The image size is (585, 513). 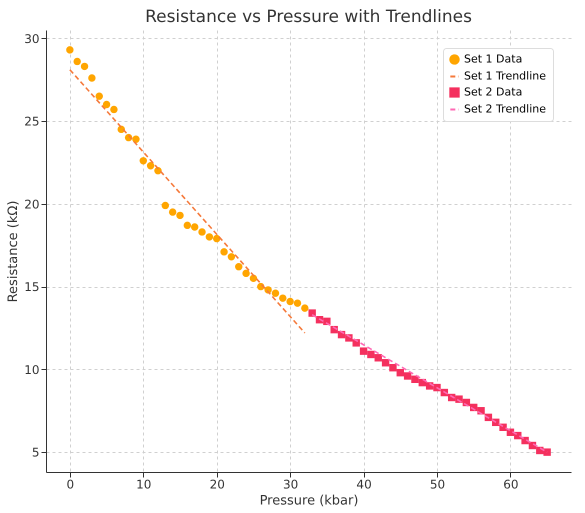 I want to click on x-tick-label: 0, so click(x=70, y=485).